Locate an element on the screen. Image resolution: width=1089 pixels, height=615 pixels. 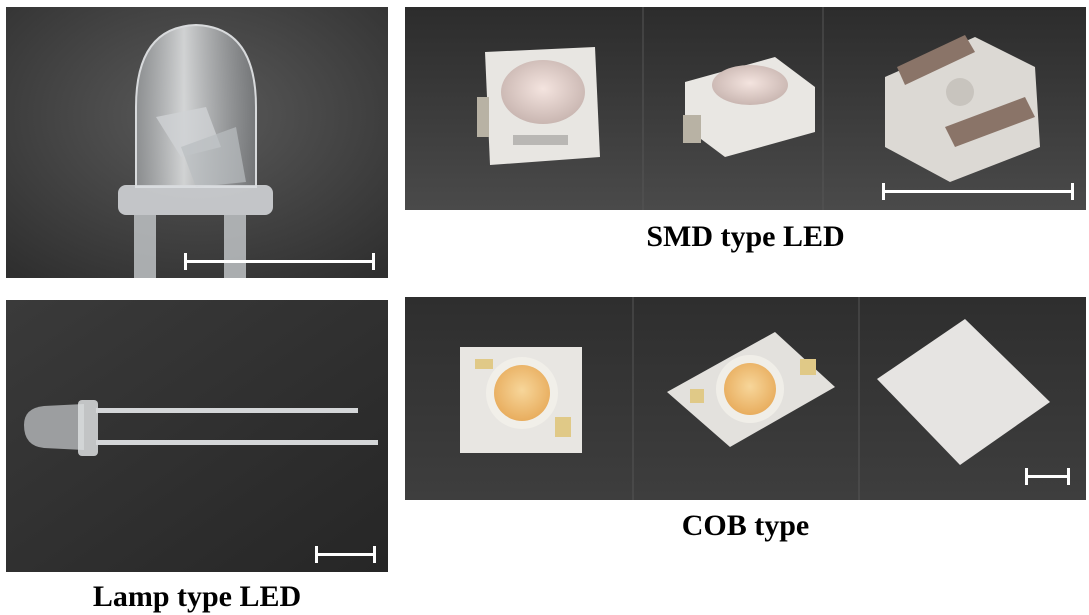
lamp-caption: Lamp type LED is located at coordinates (197, 596).